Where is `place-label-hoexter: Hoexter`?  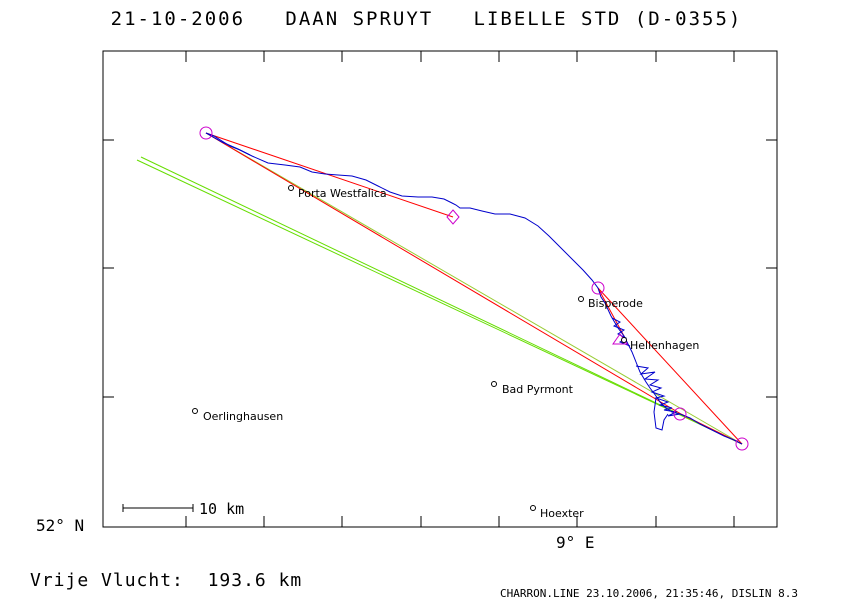
place-label-hoexter: Hoexter is located at coordinates (562, 513).